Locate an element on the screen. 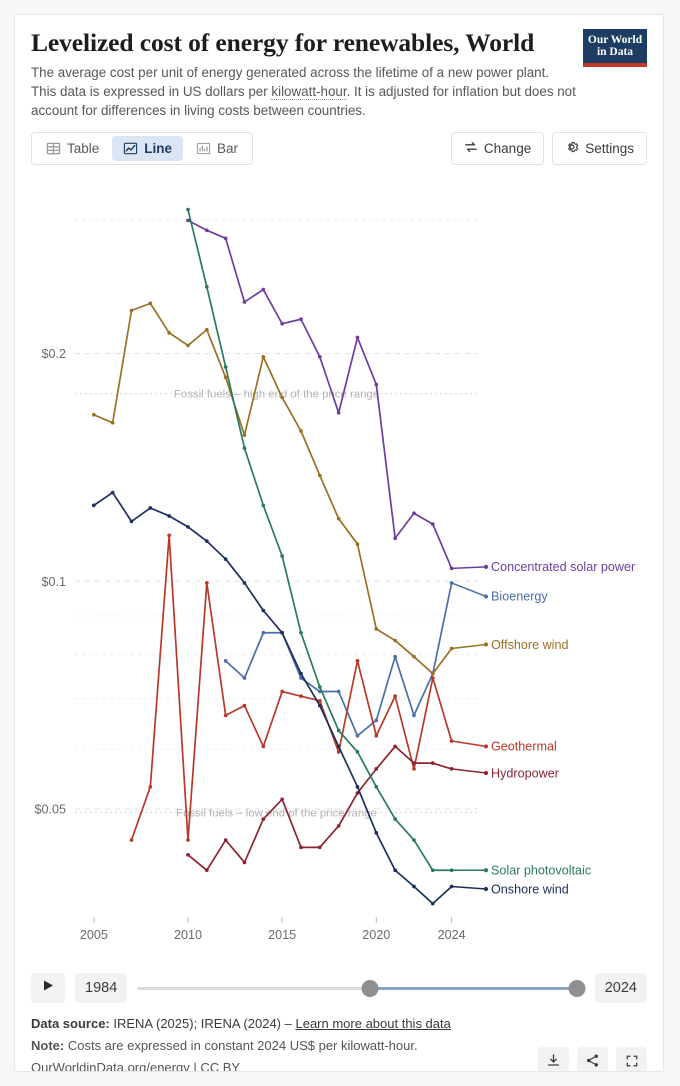 Image resolution: width=680 pixels, height=1086 pixels. learn-more-link: Learn more about this data is located at coordinates (373, 1024).